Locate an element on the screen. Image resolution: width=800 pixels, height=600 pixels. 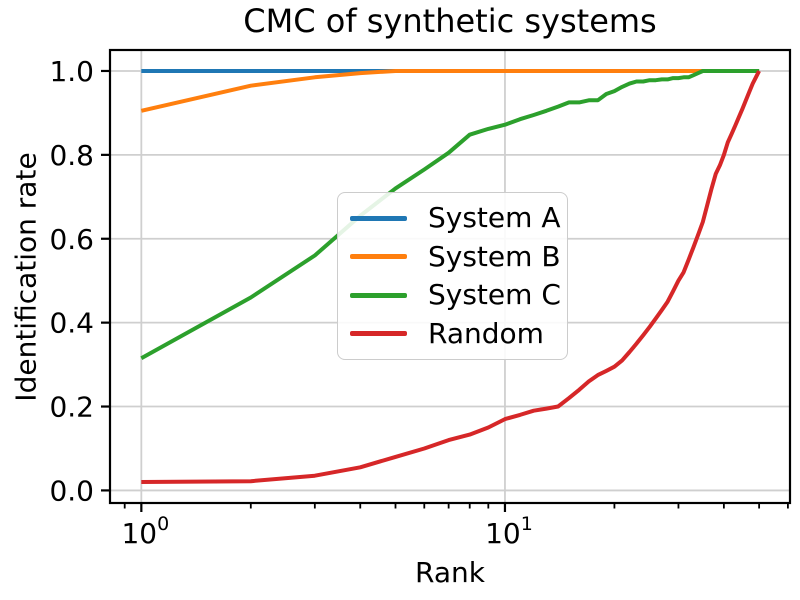
legend-item-system-a: System A is located at coordinates (455, 218).